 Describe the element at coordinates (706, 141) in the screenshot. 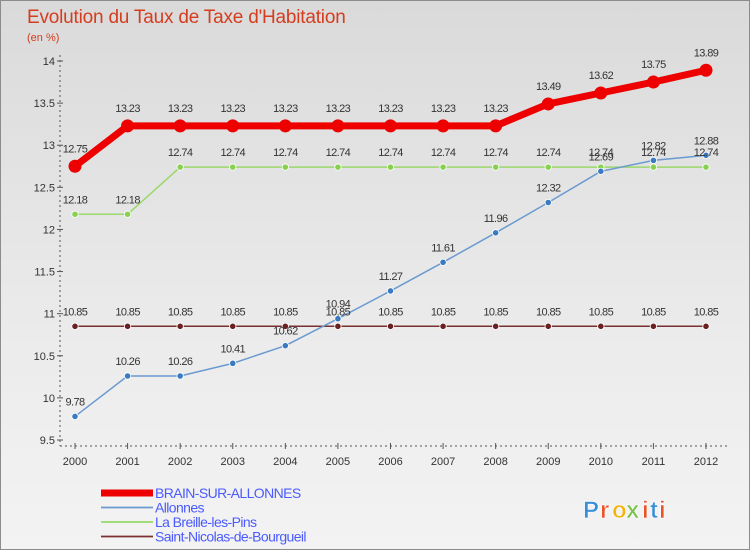

I see `data-label: 12.88` at that location.